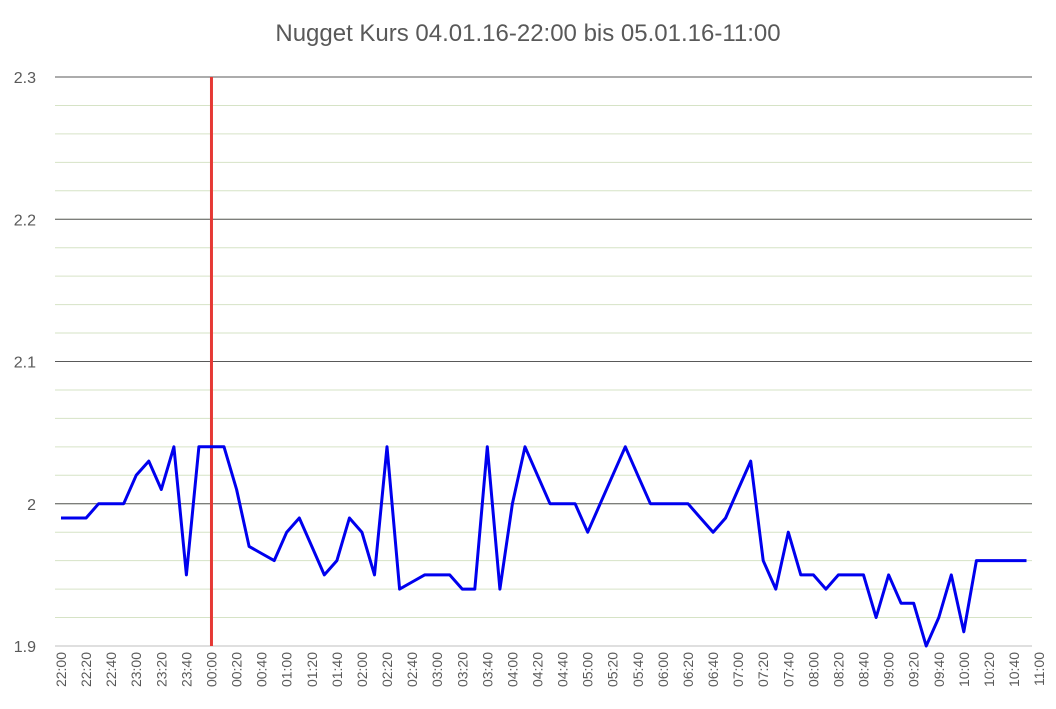 This screenshot has height=709, width=1056. I want to click on x-tick-label: 01:00, so click(287, 669).